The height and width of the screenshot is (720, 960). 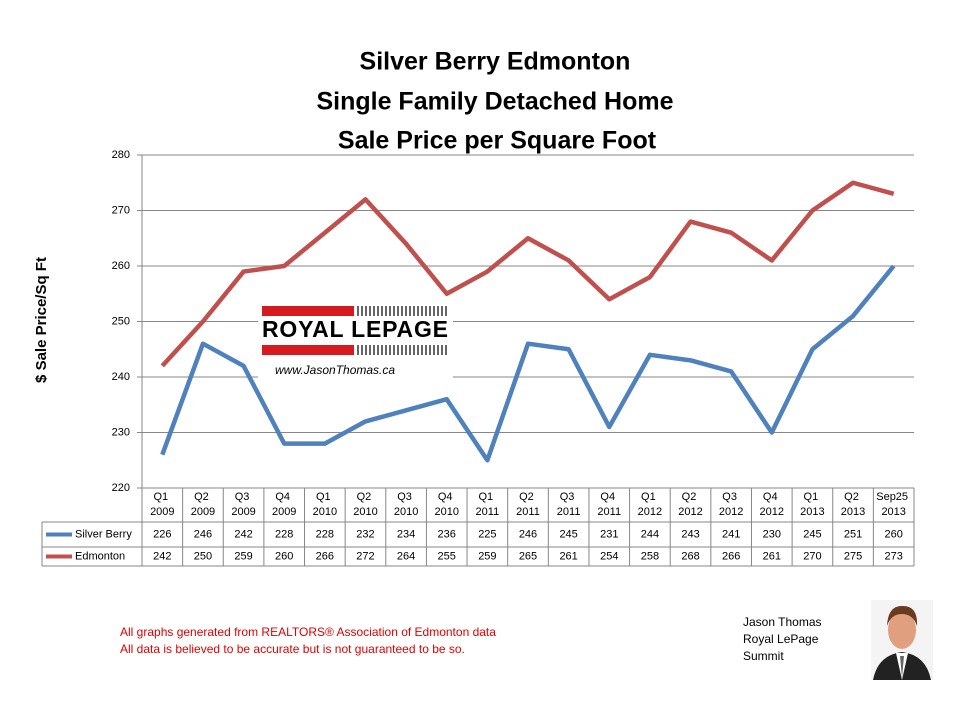 I want to click on x-tick-label: Q1 2013, so click(x=812, y=504).